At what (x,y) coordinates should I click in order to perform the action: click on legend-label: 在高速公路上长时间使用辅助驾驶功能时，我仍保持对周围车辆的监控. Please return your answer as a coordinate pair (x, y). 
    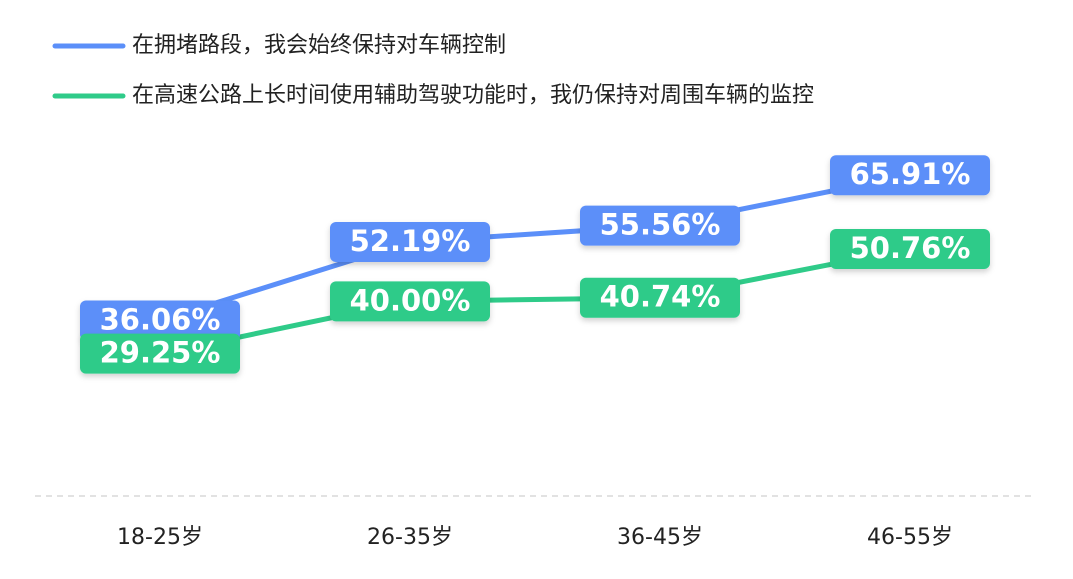
    Looking at the image, I should click on (473, 95).